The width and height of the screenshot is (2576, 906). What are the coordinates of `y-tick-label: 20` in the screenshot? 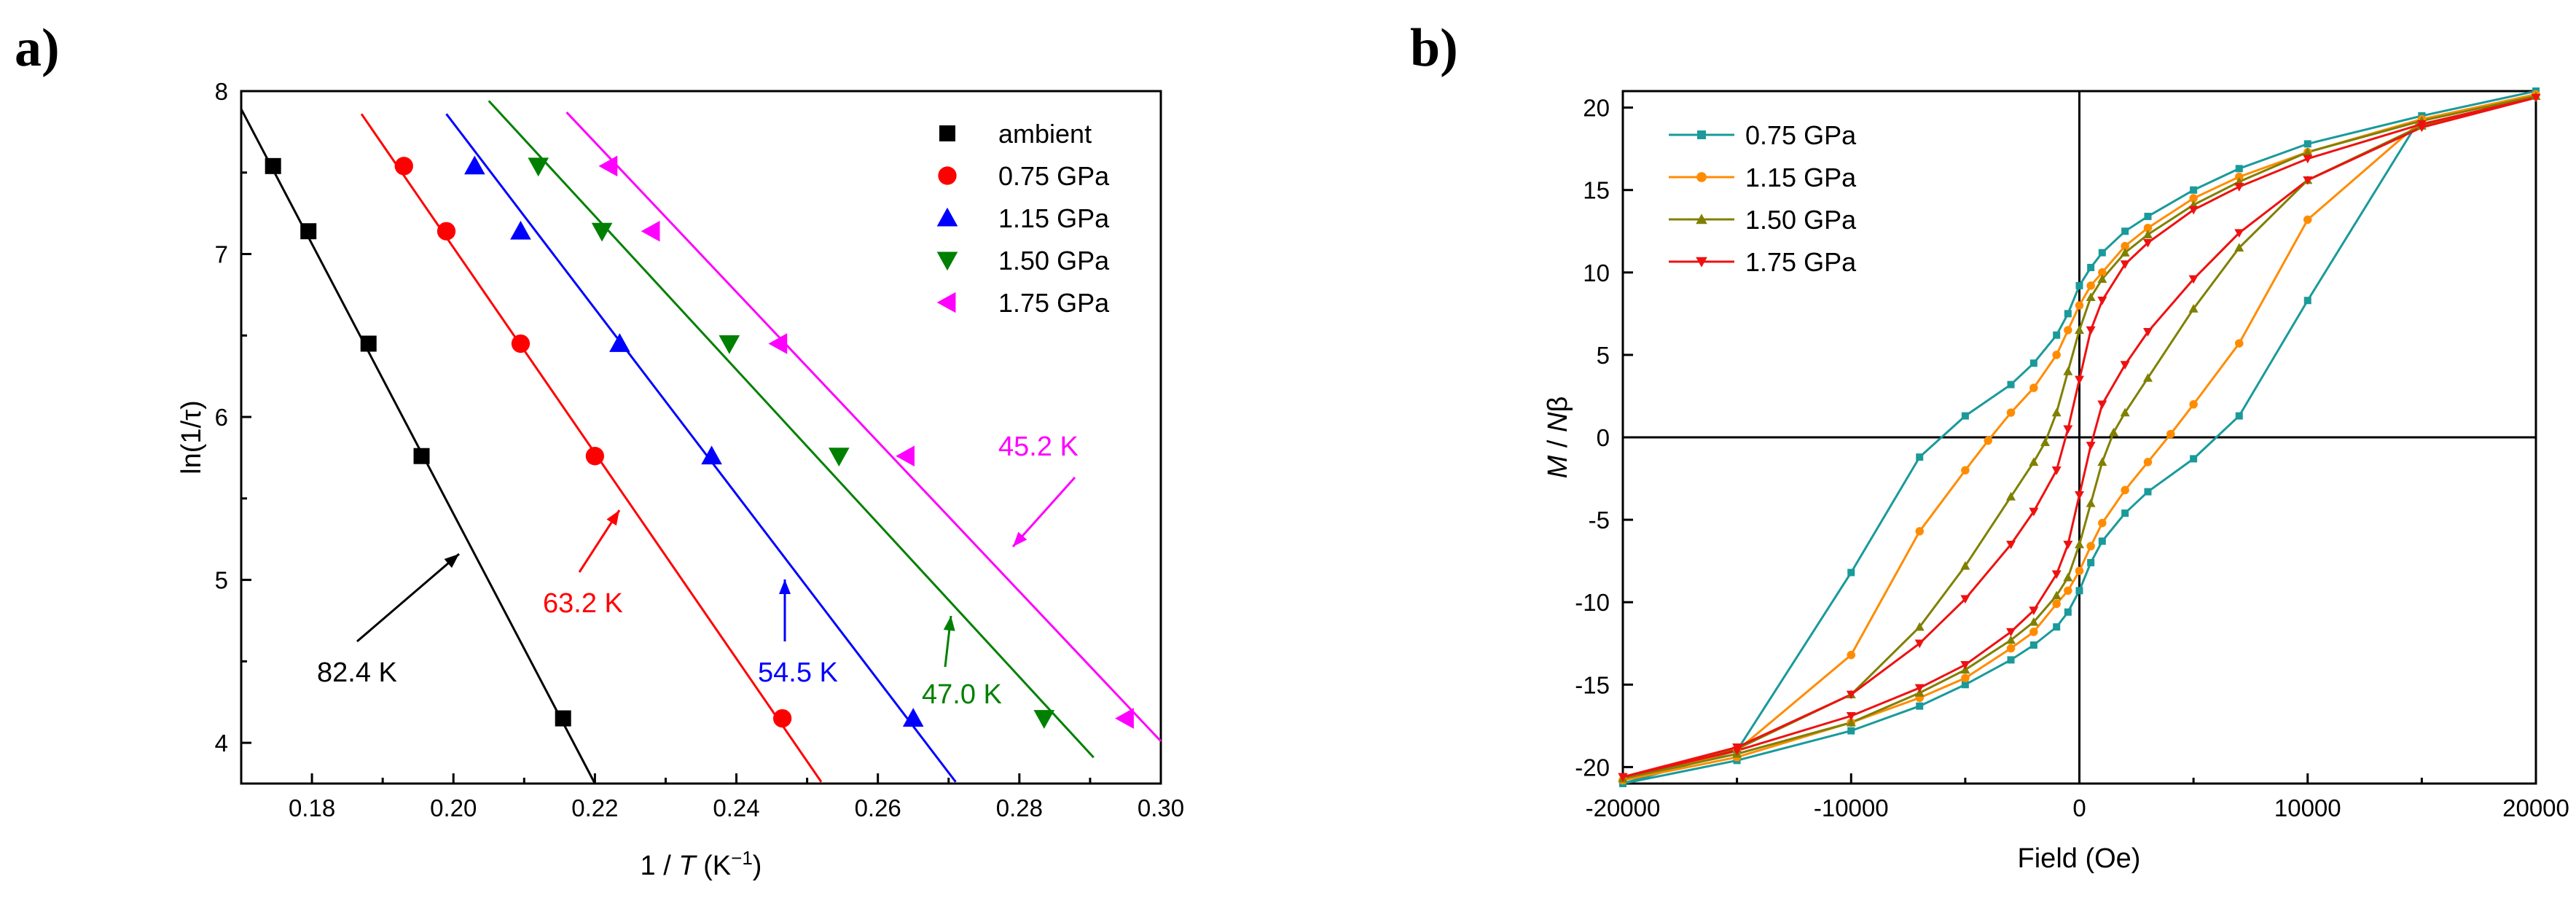 It's located at (1596, 108).